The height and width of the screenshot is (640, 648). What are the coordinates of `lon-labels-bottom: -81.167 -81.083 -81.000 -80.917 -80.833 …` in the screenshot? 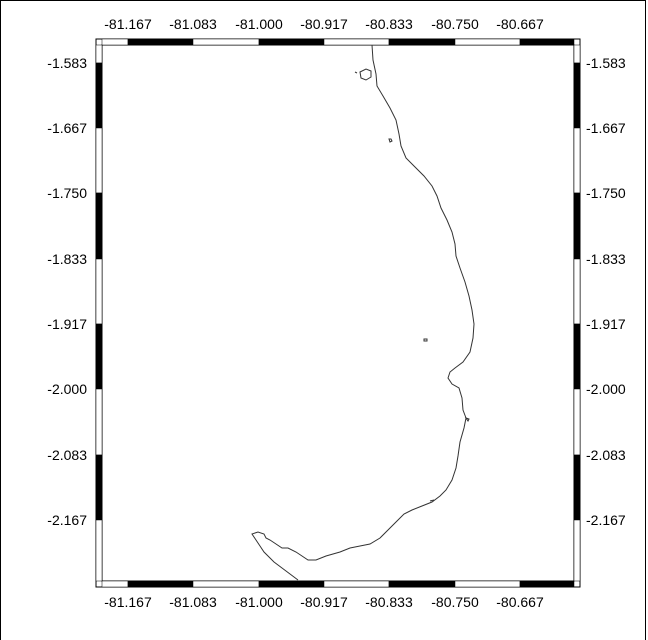 It's located at (324, 602).